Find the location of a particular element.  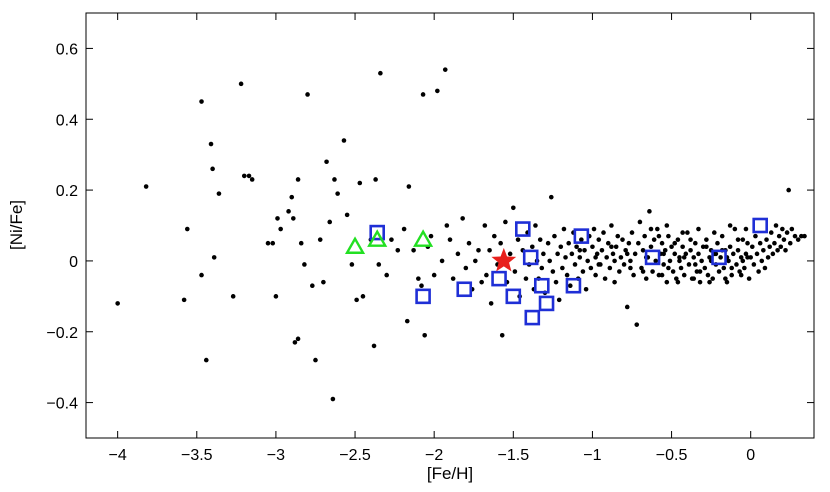

x-tick-label: −1 is located at coordinates (592, 455).